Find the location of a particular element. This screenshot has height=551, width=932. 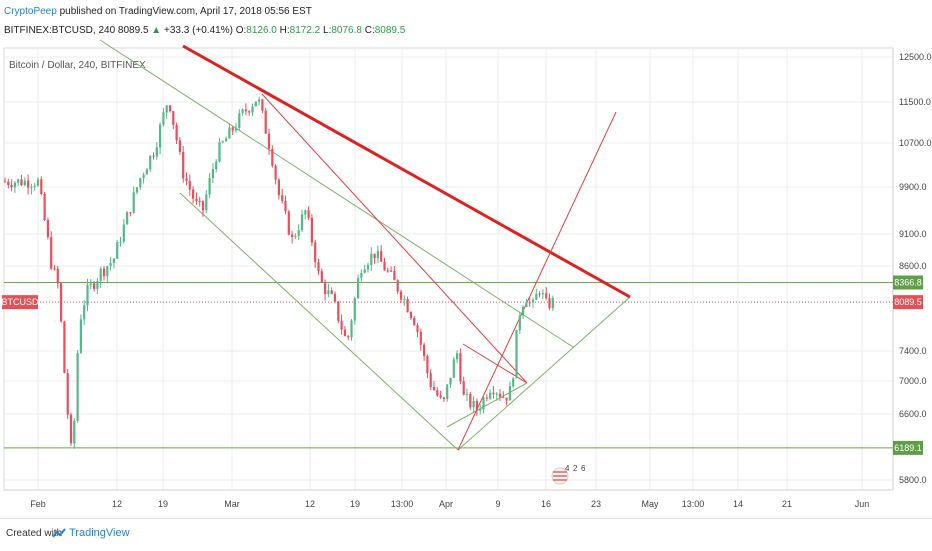

y-tick-label: 12500.0 is located at coordinates (915, 57).